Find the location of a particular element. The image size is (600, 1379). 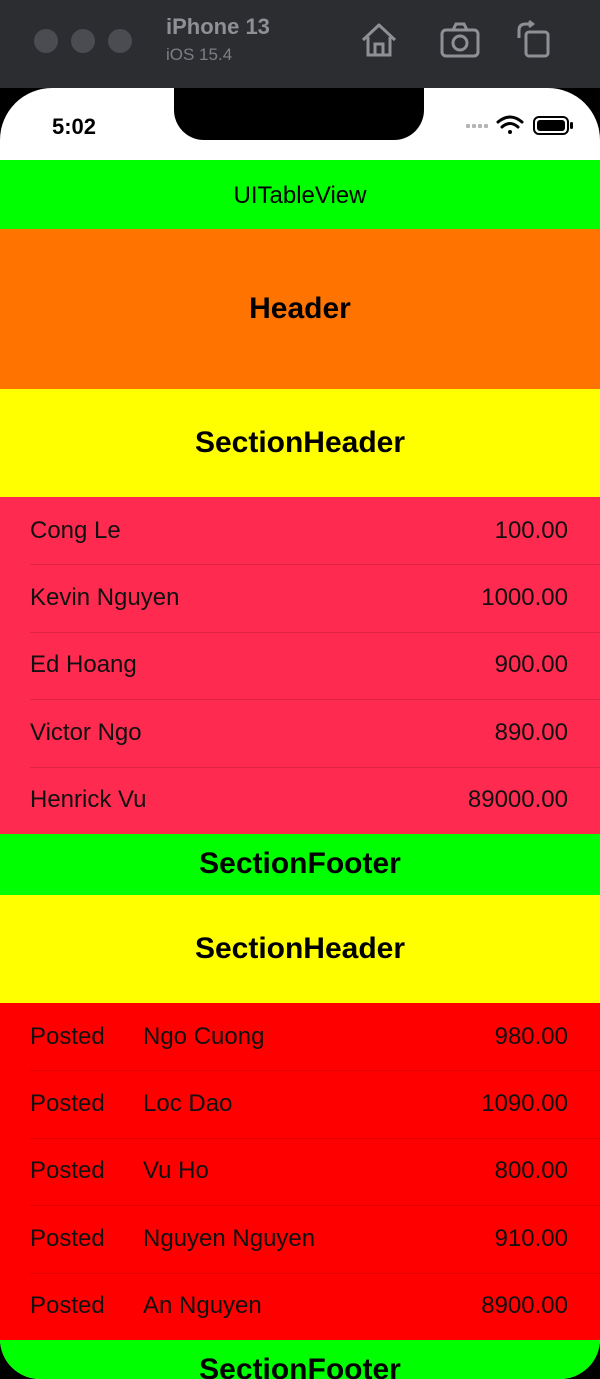

row-name: Kevin Nguyen is located at coordinates (105, 598).